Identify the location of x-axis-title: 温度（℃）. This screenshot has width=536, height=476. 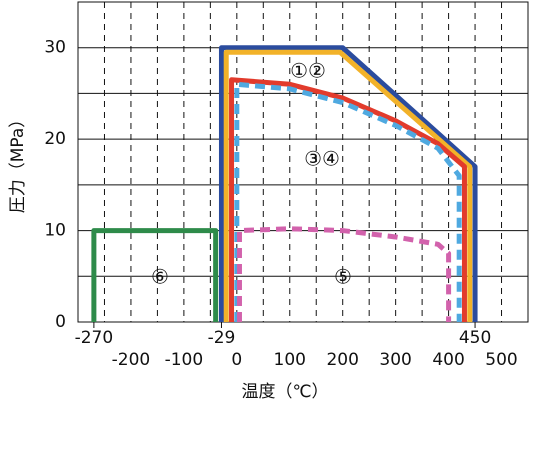
(284, 392).